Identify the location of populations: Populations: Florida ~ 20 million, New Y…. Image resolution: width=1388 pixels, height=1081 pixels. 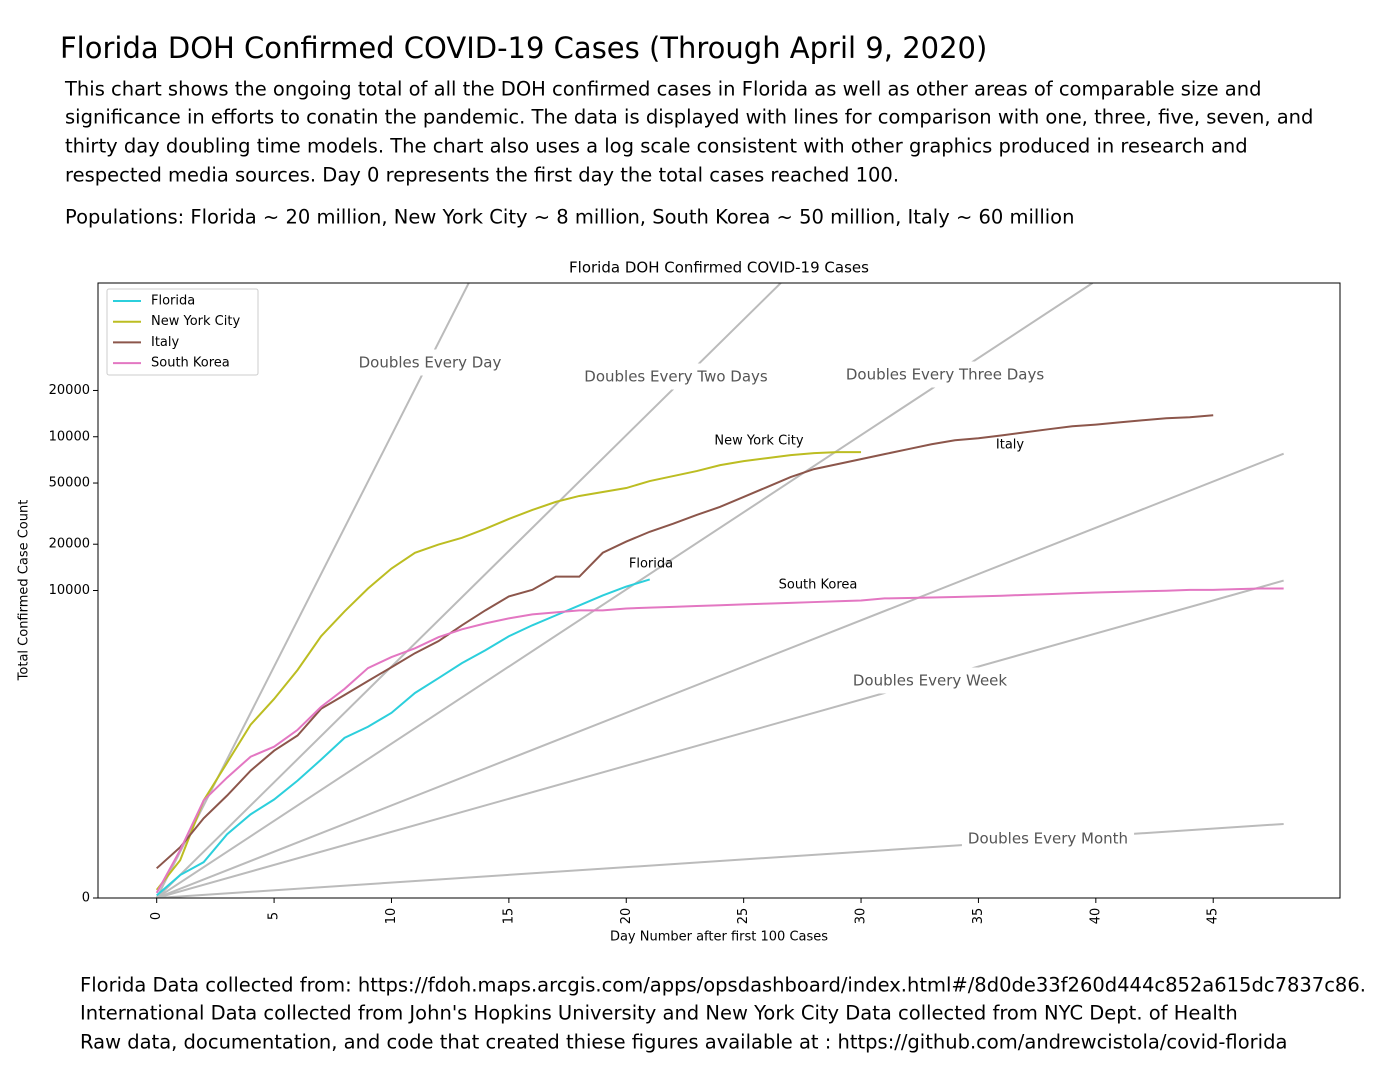
(569, 217).